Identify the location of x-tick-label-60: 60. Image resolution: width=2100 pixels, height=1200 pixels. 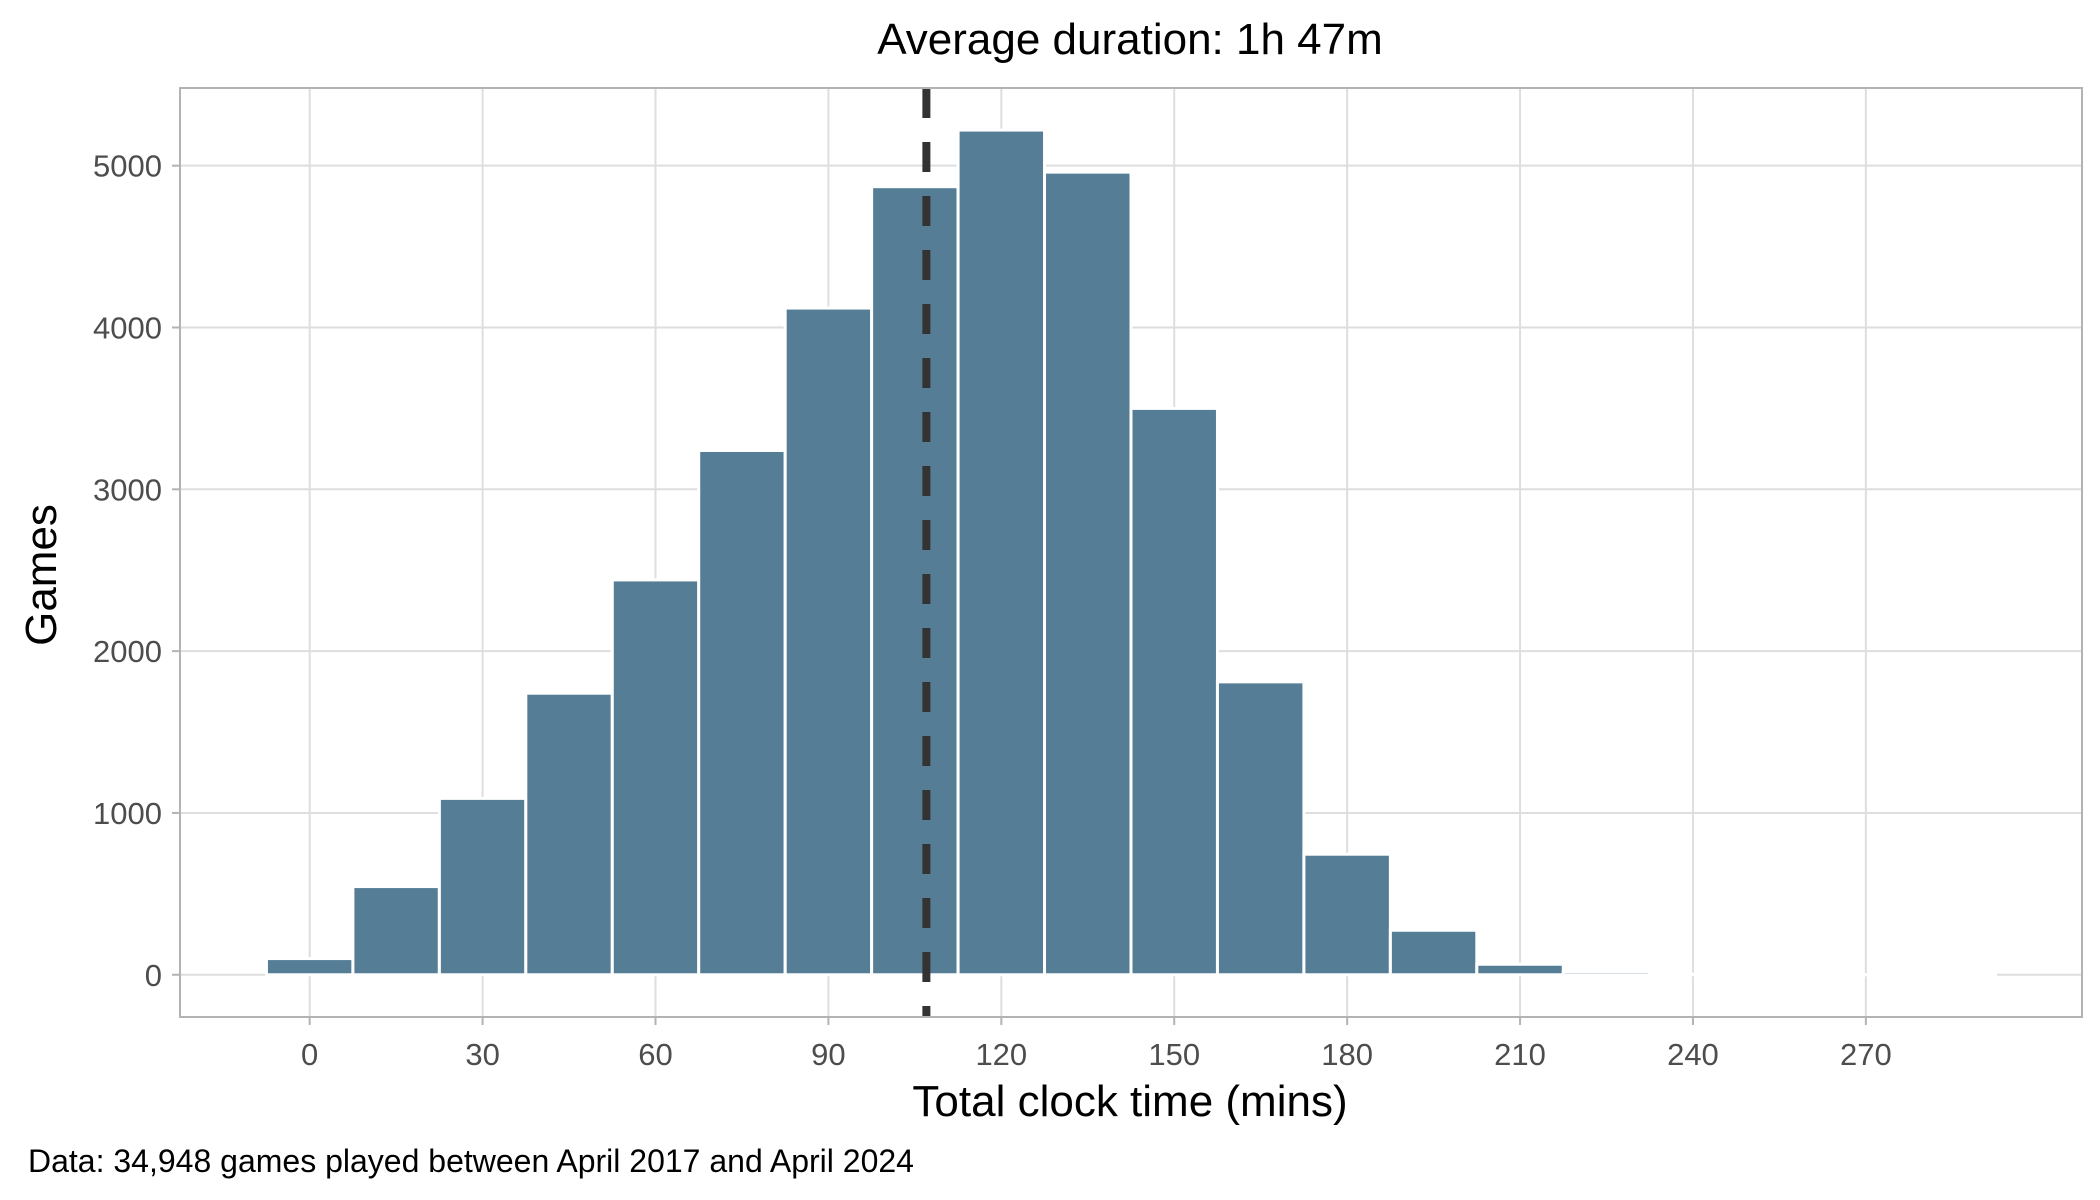
(655, 1054).